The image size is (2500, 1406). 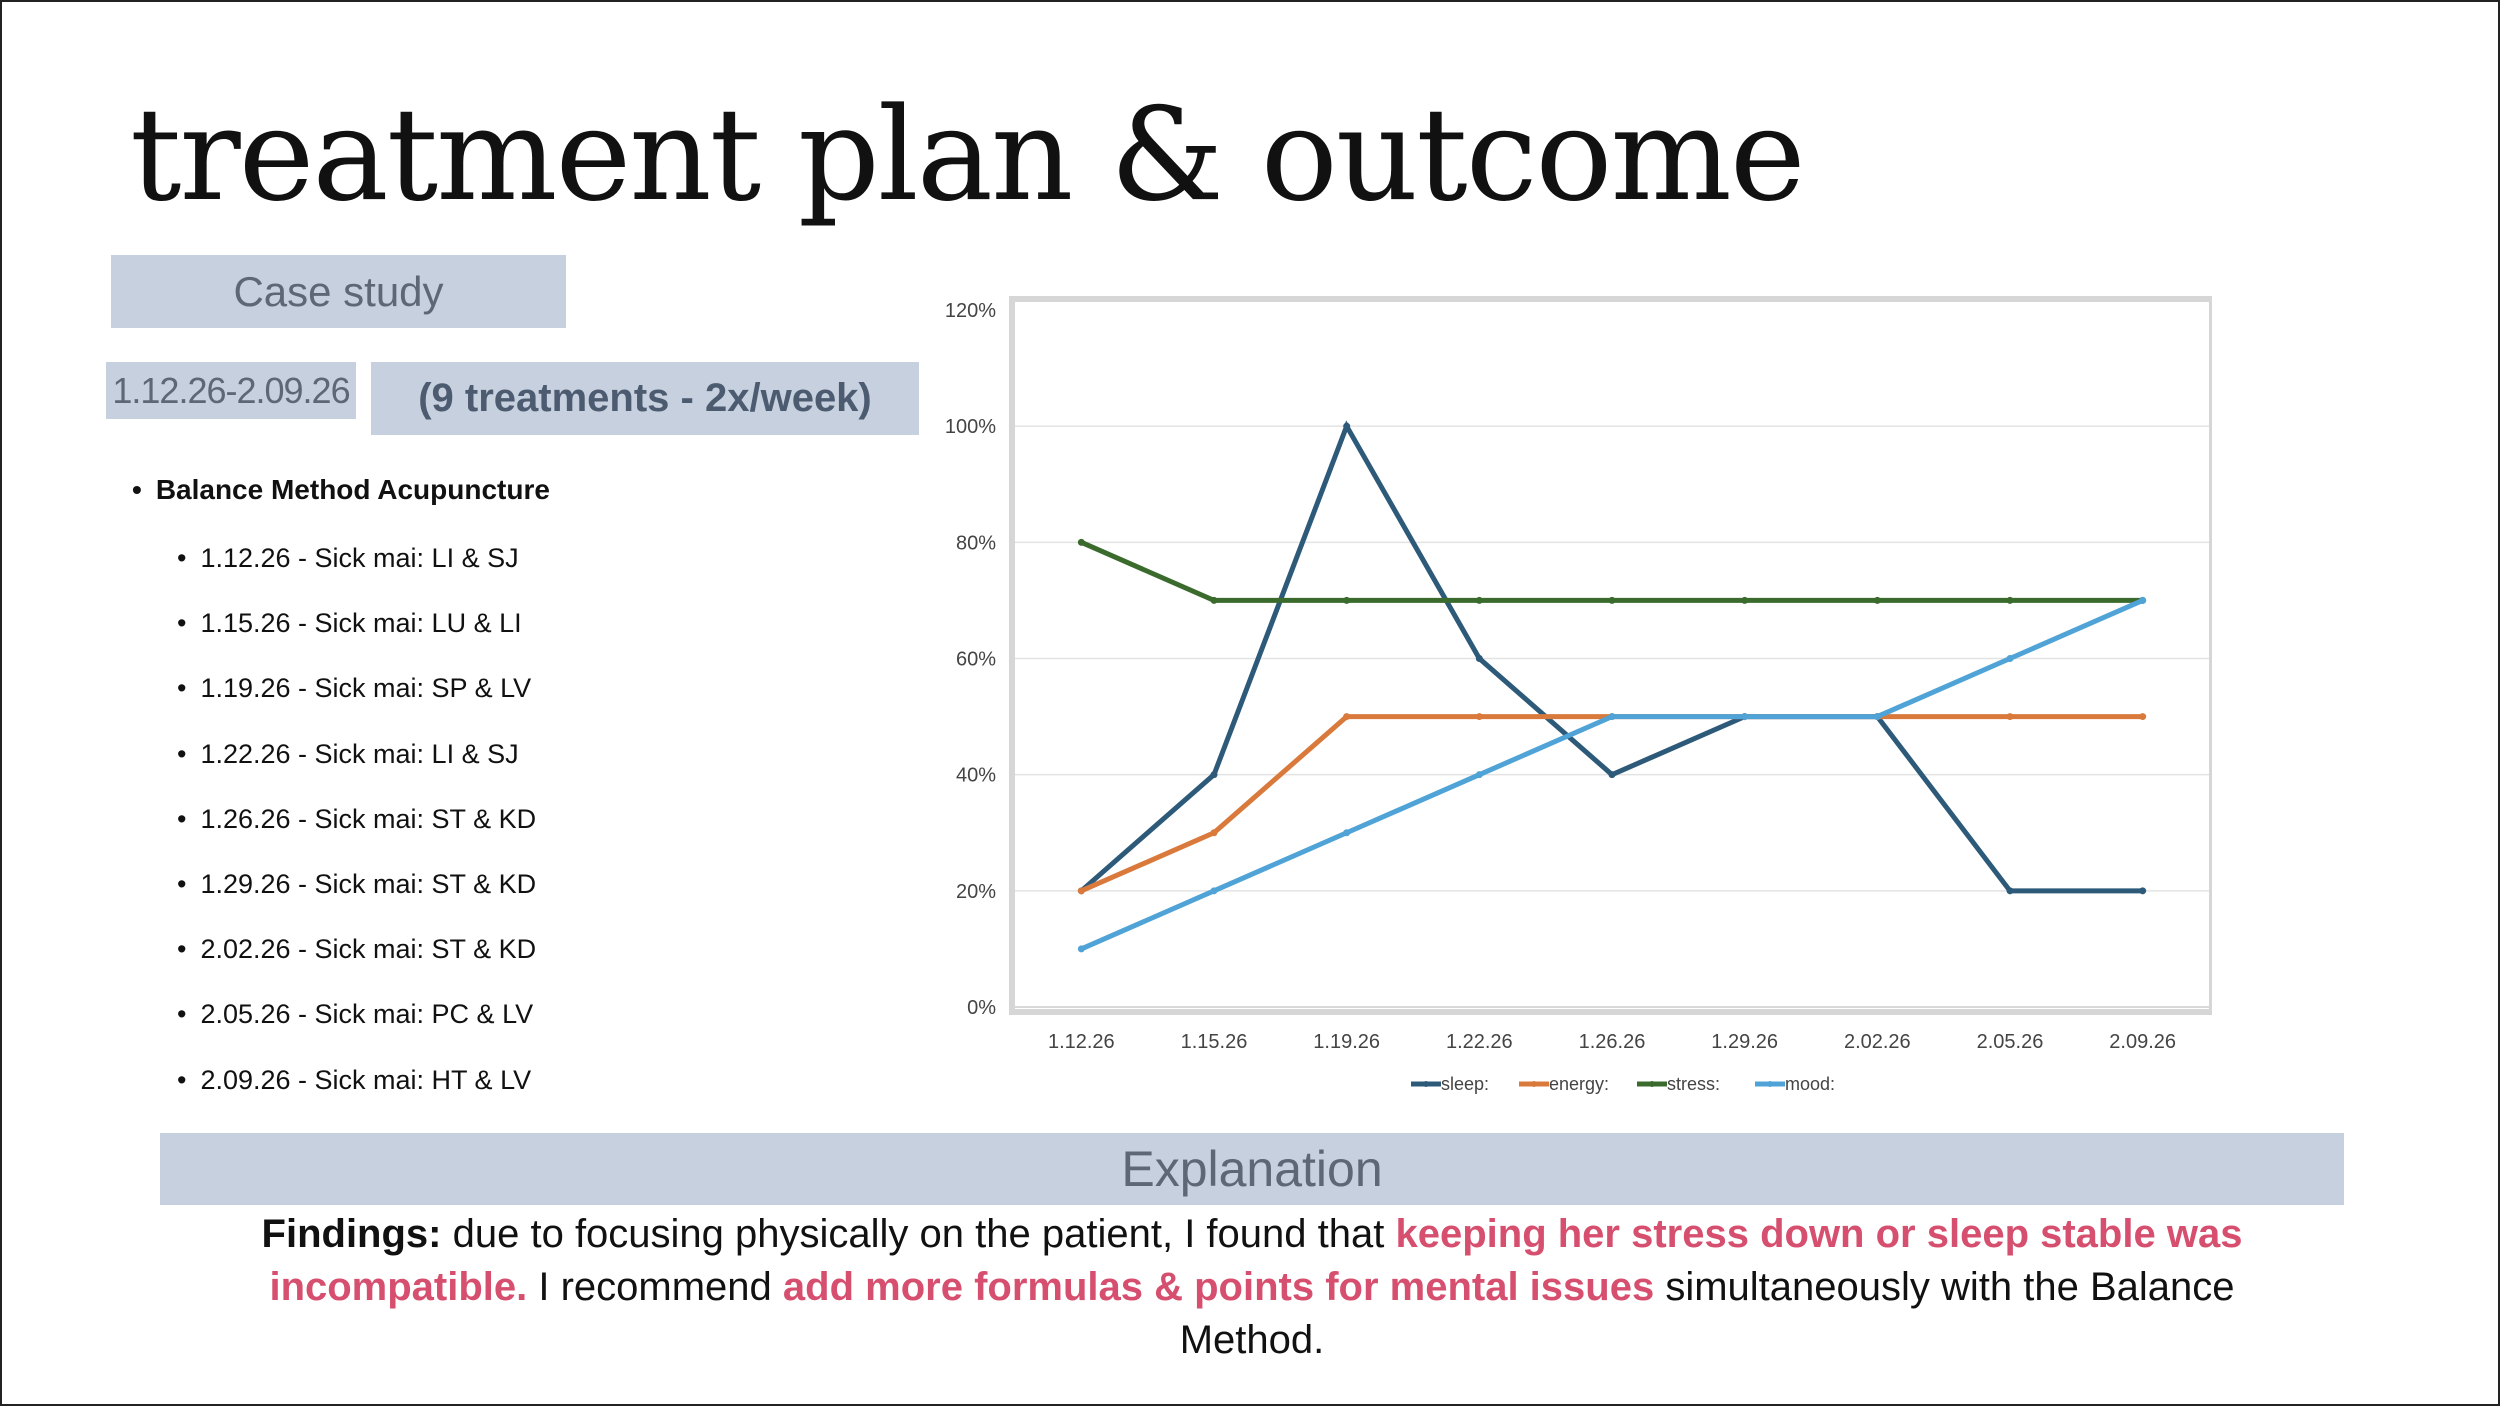 I want to click on treatment-text: 1.29.26 - Sick mai: ST & KD, so click(x=368, y=883).